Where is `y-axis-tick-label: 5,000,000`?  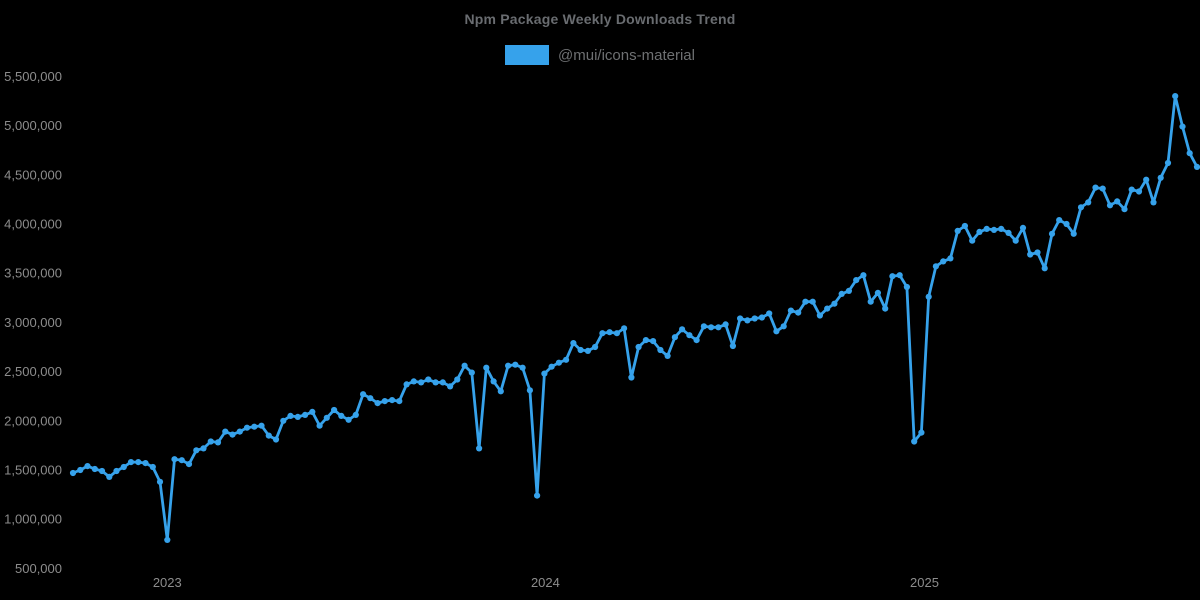 y-axis-tick-label: 5,000,000 is located at coordinates (33, 125).